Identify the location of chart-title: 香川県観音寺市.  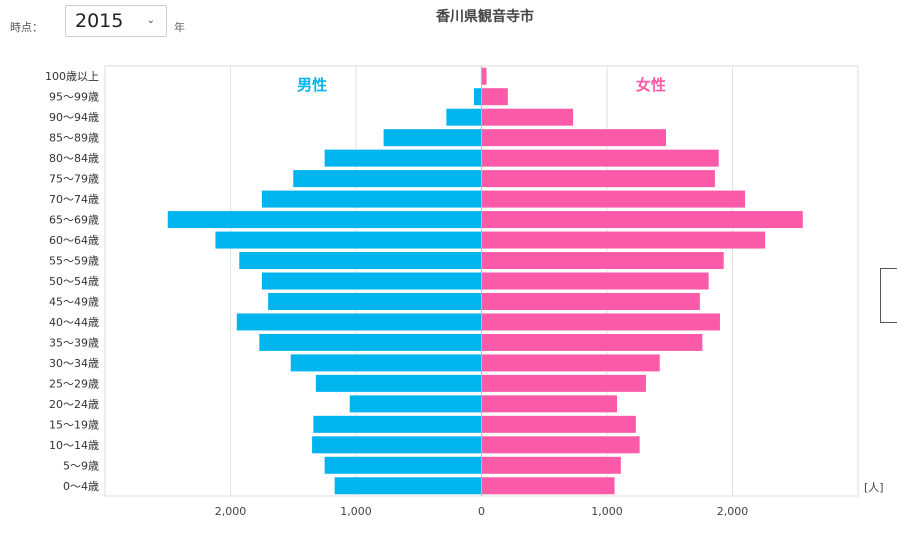
(485, 17).